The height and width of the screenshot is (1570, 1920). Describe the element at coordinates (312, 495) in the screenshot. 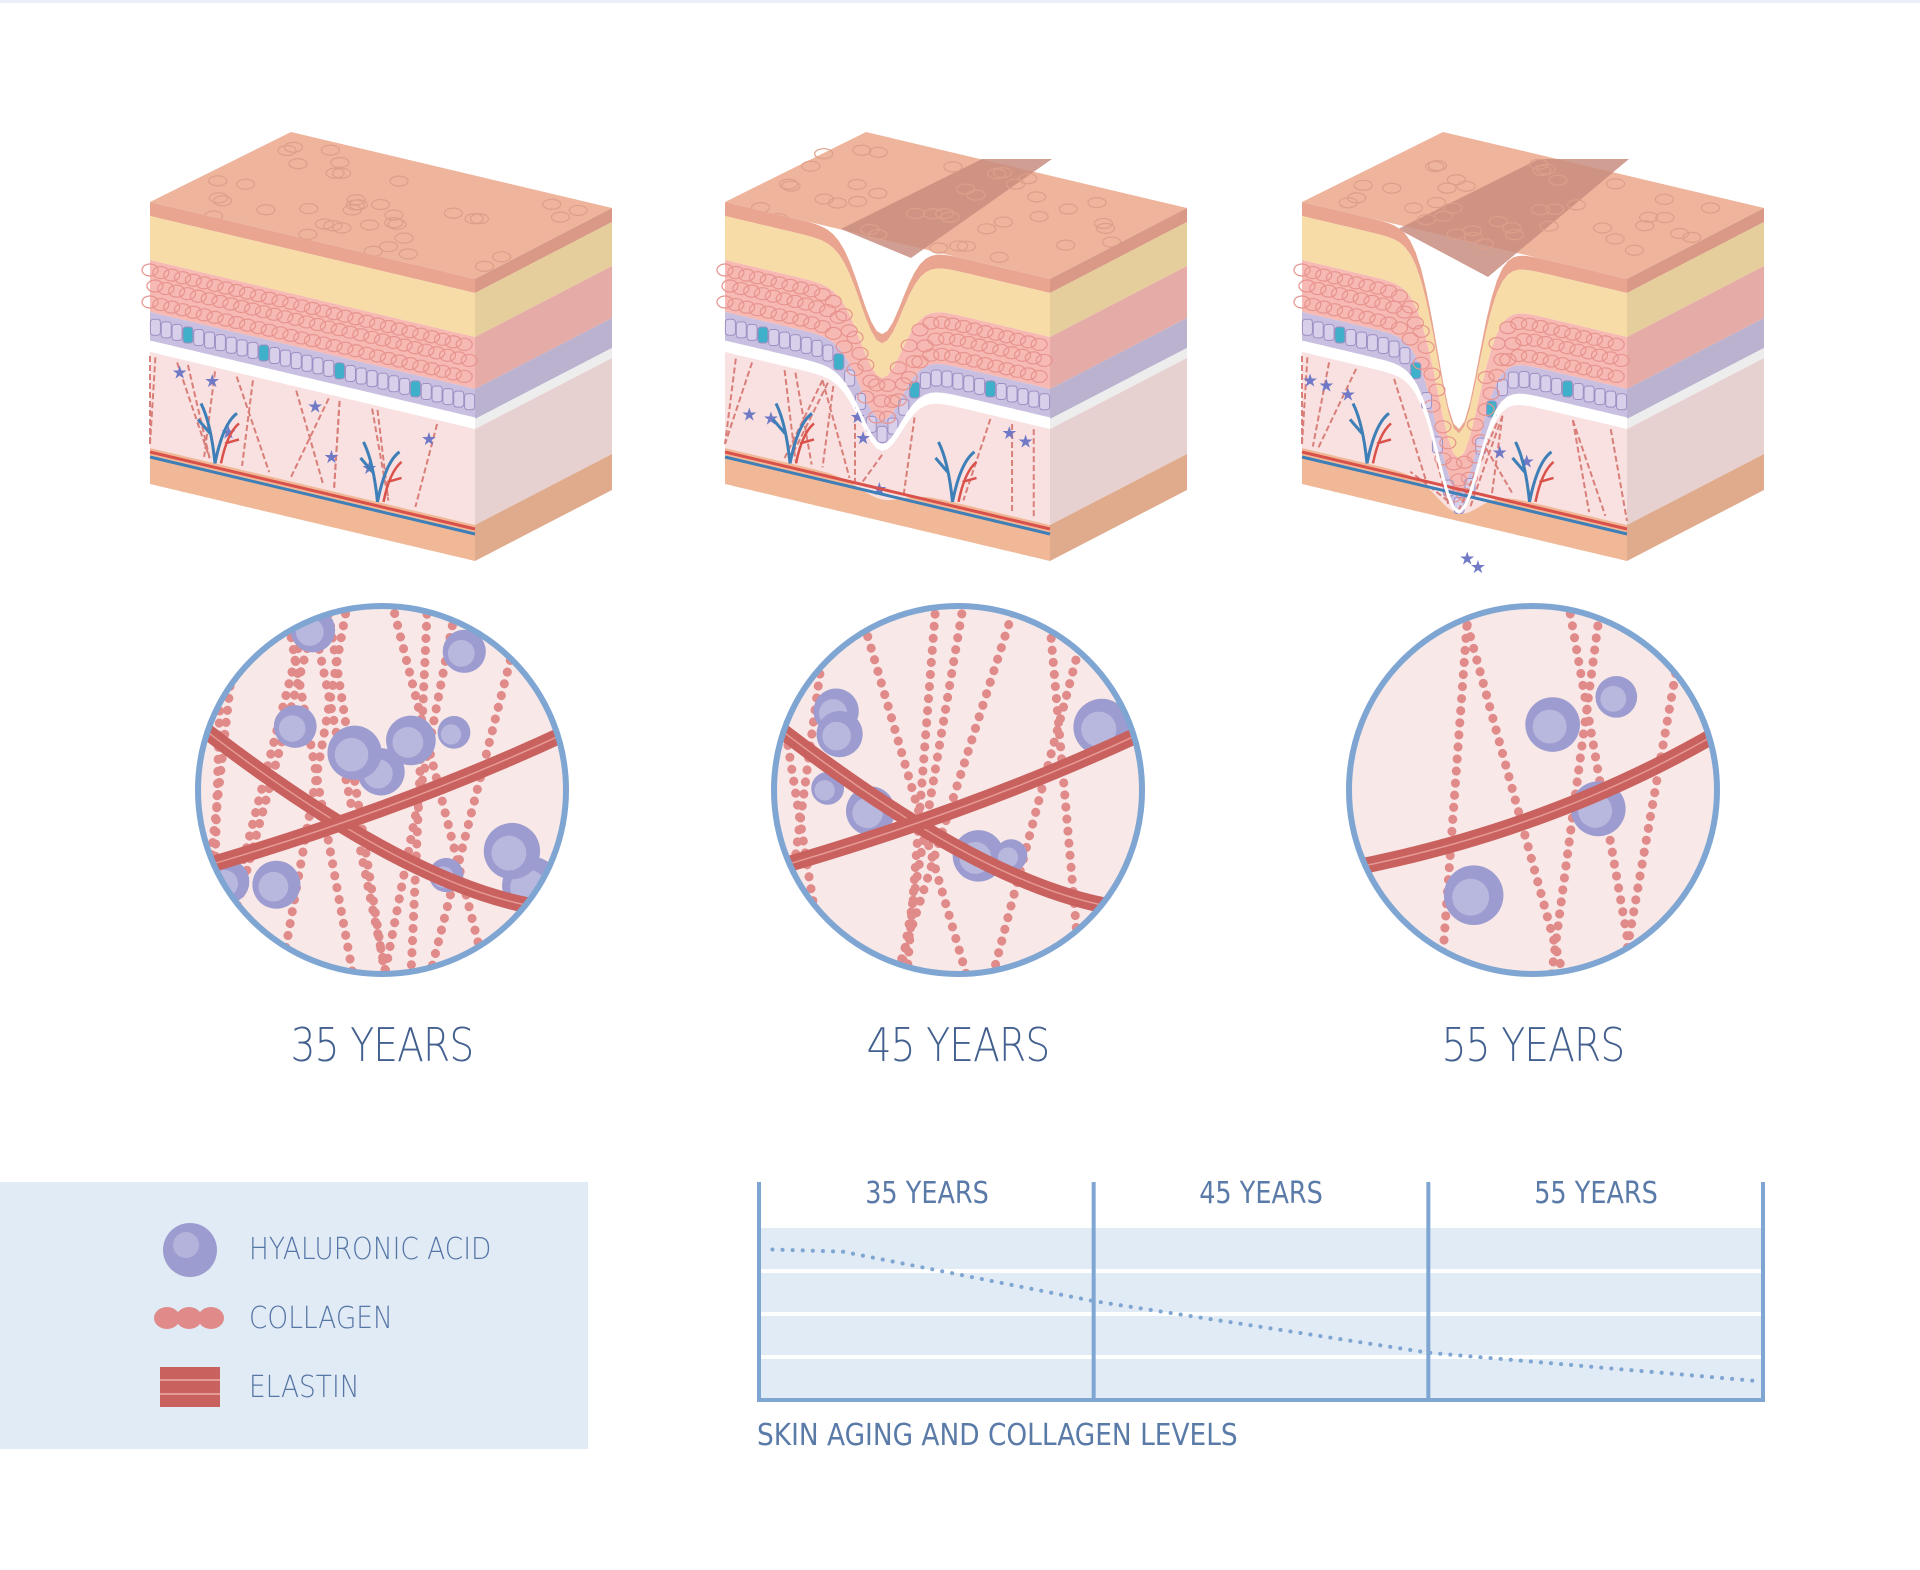

I see `vein` at that location.